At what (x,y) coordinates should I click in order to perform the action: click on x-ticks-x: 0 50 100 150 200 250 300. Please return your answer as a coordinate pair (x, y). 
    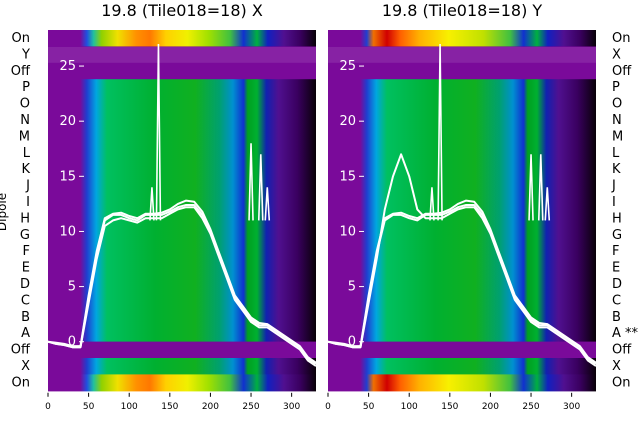
    Looking at the image, I should click on (172, 402).